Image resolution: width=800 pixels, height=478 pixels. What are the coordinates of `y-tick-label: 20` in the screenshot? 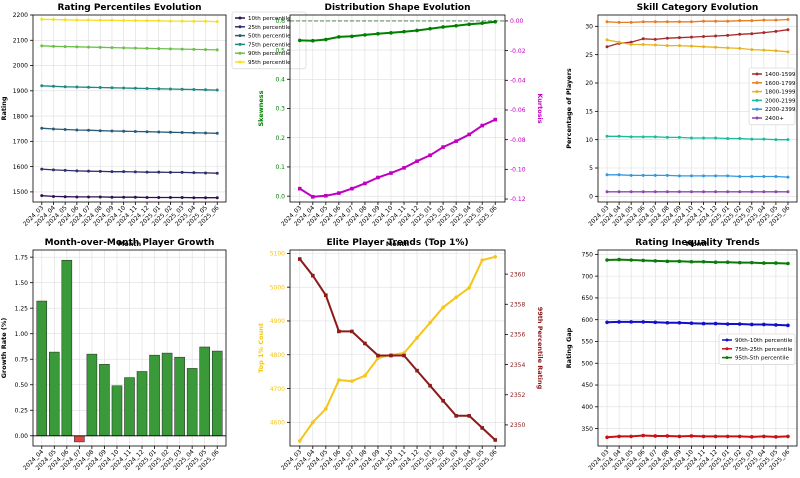 It's located at (589, 83).